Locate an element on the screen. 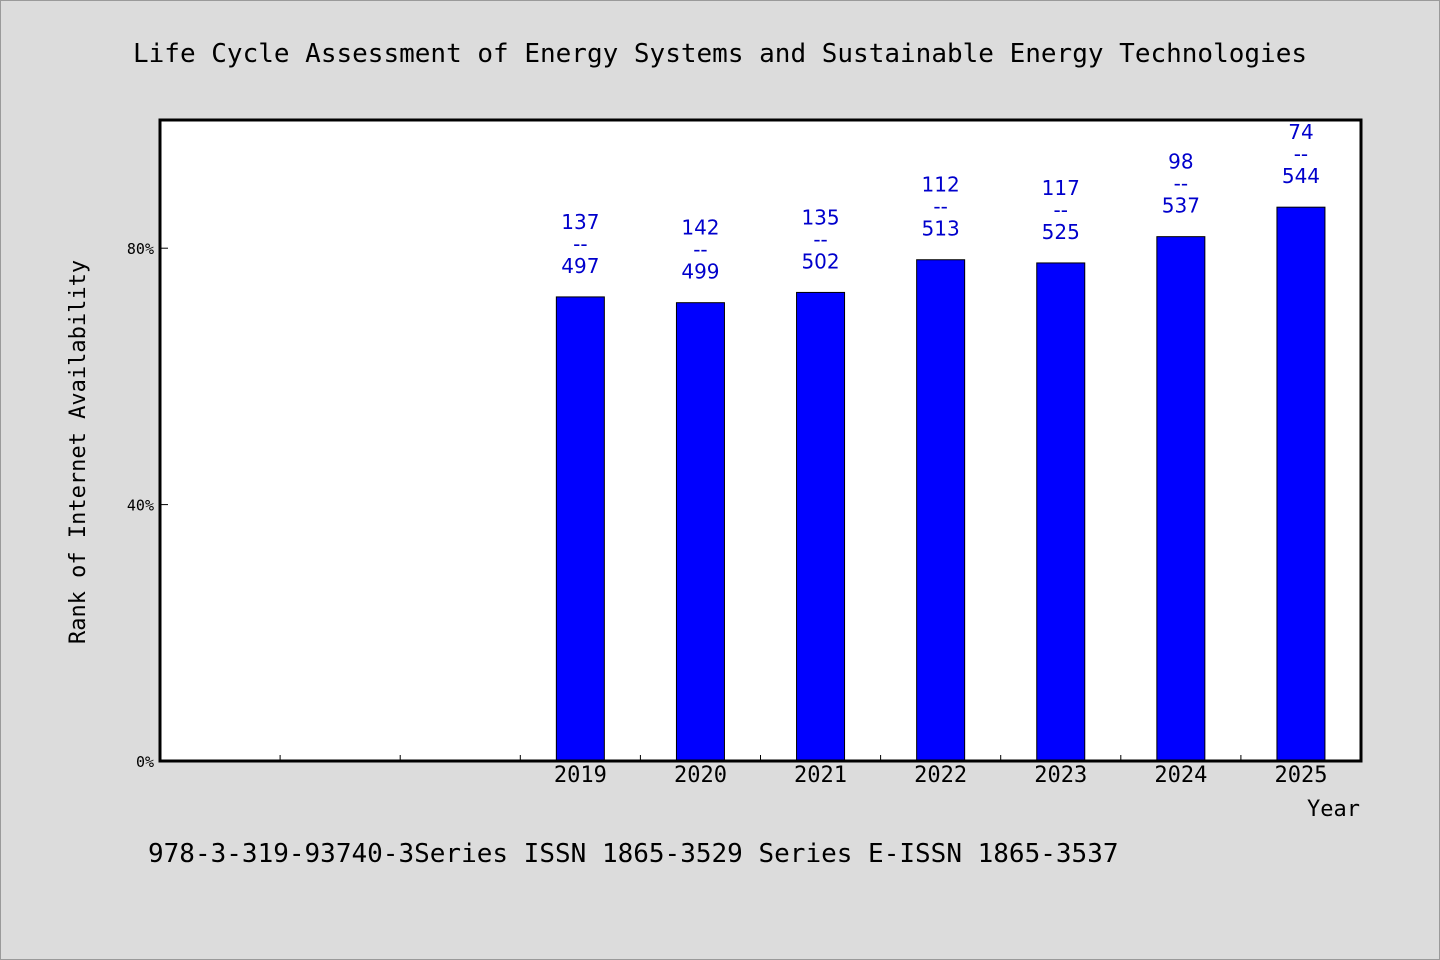 The image size is (1440, 960). bar-2024 is located at coordinates (1181, 499).